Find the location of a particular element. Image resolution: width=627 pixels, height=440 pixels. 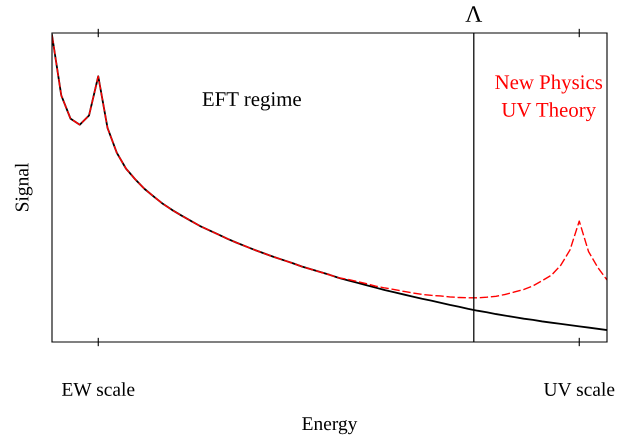

y-axis-title: Signal is located at coordinates (23, 187).